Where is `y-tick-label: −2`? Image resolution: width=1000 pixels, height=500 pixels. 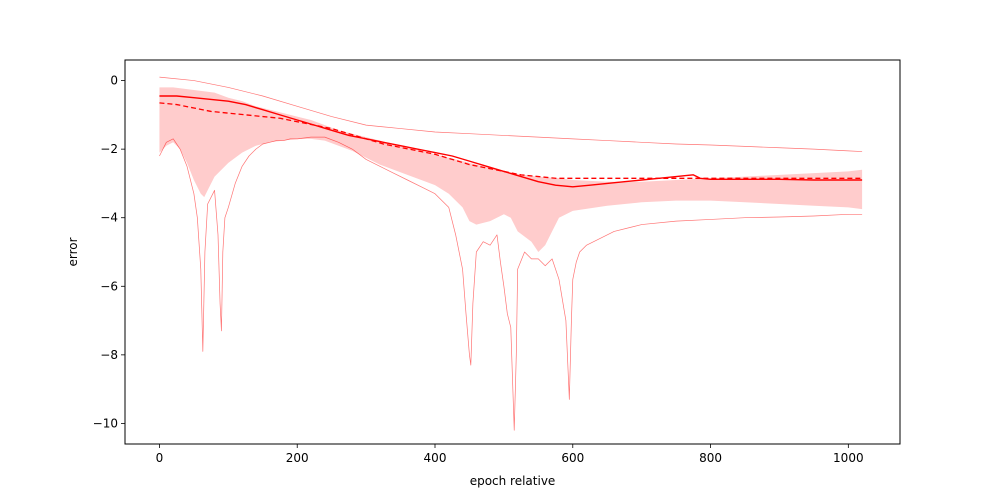 y-tick-label: −2 is located at coordinates (109, 149).